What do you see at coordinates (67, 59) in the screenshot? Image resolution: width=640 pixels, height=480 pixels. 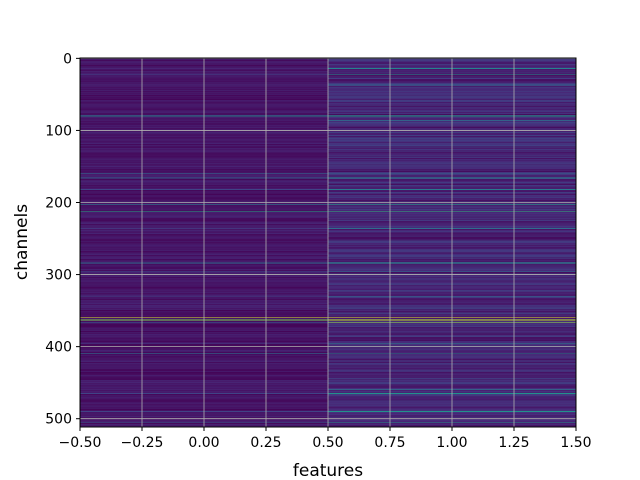 I see `y-tick-label: 0` at bounding box center [67, 59].